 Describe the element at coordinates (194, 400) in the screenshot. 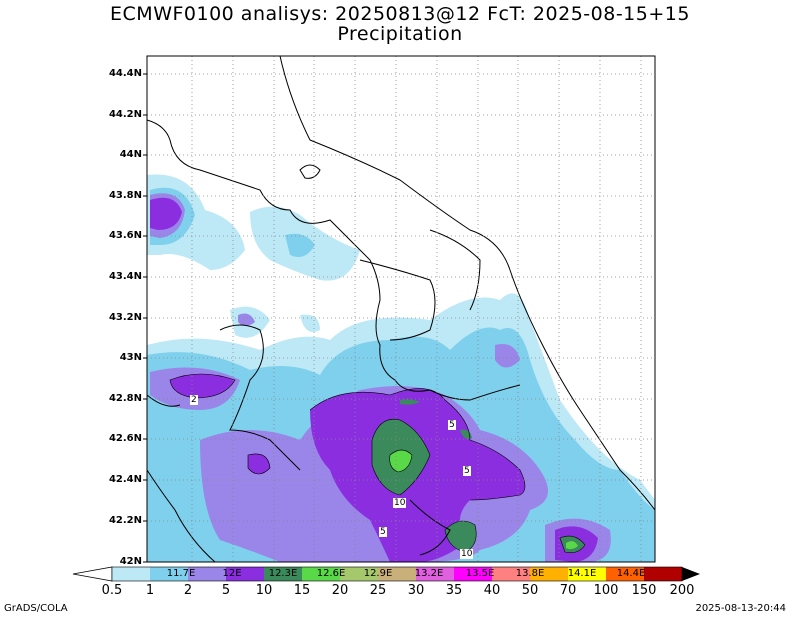

I see `contour-label: 2` at that location.